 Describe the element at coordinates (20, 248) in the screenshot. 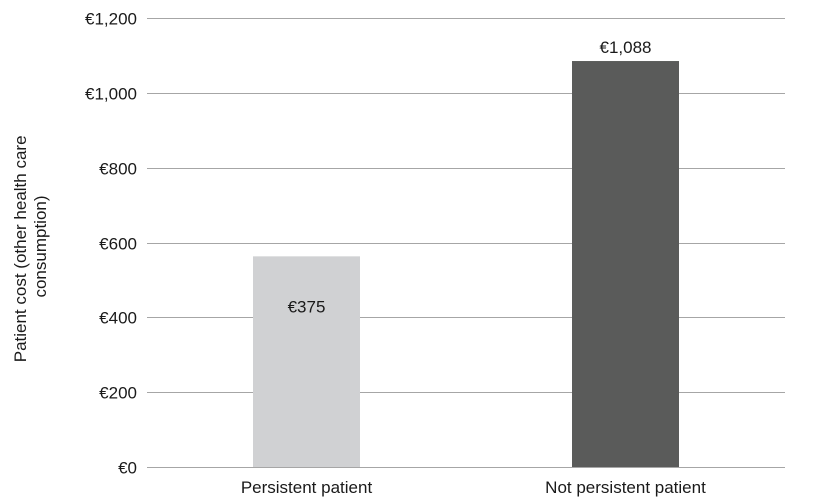

I see `y-axis-title-line-1: Patient cost (other health care` at that location.